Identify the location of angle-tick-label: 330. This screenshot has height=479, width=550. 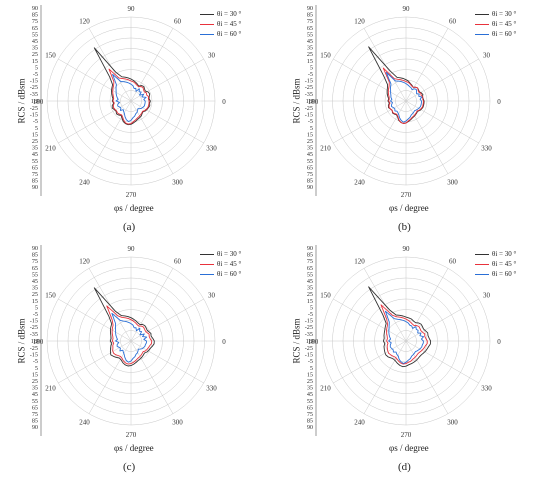
(486, 389).